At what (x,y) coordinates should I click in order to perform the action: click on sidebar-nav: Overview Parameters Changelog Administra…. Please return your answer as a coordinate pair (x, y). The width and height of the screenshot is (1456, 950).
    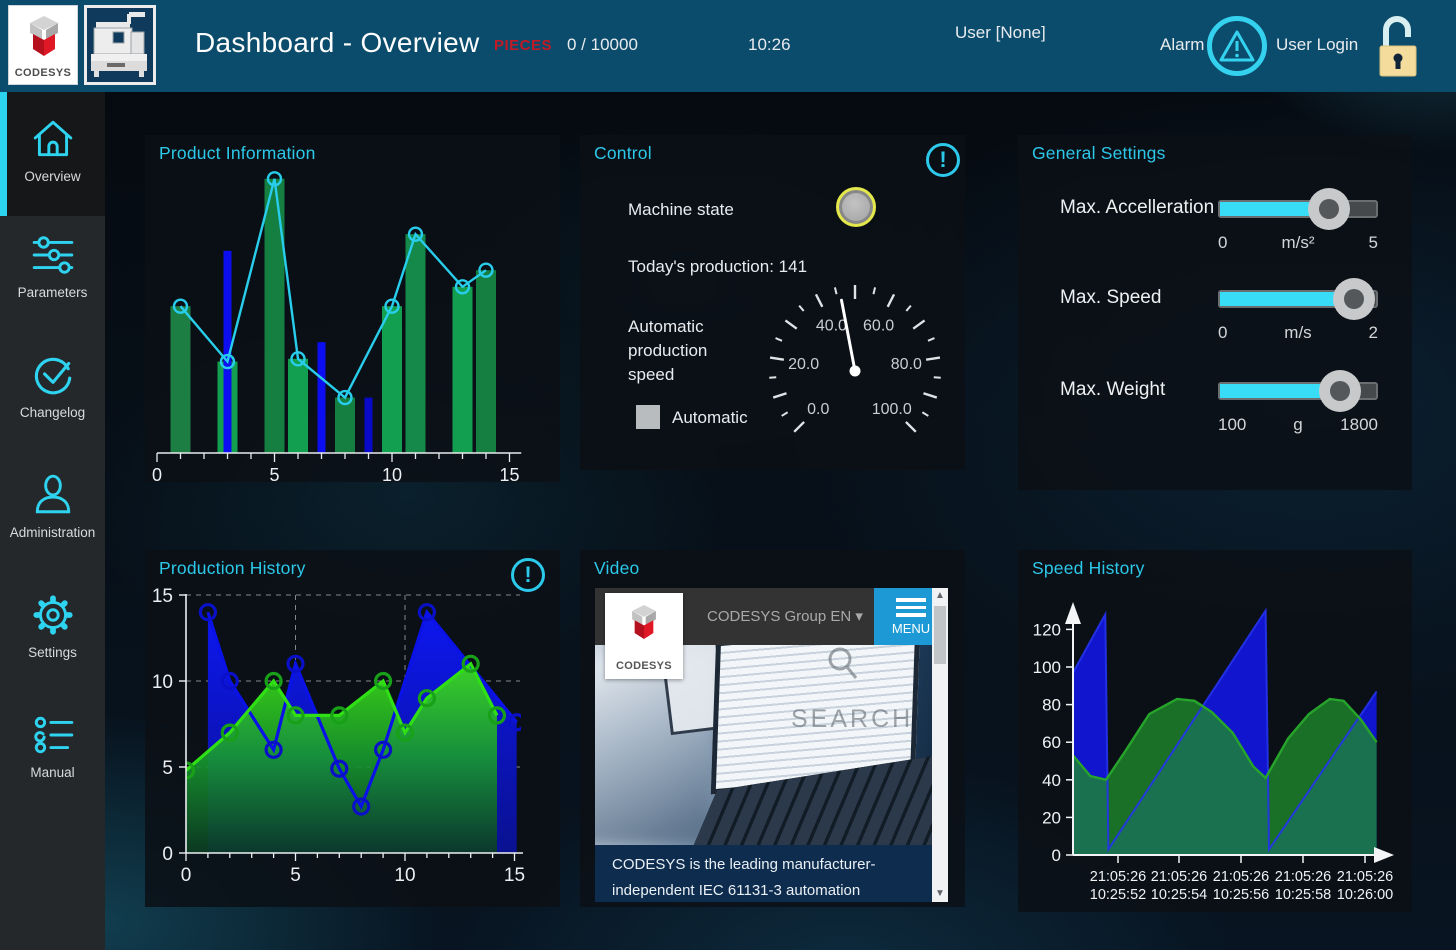
    Looking at the image, I should click on (52, 521).